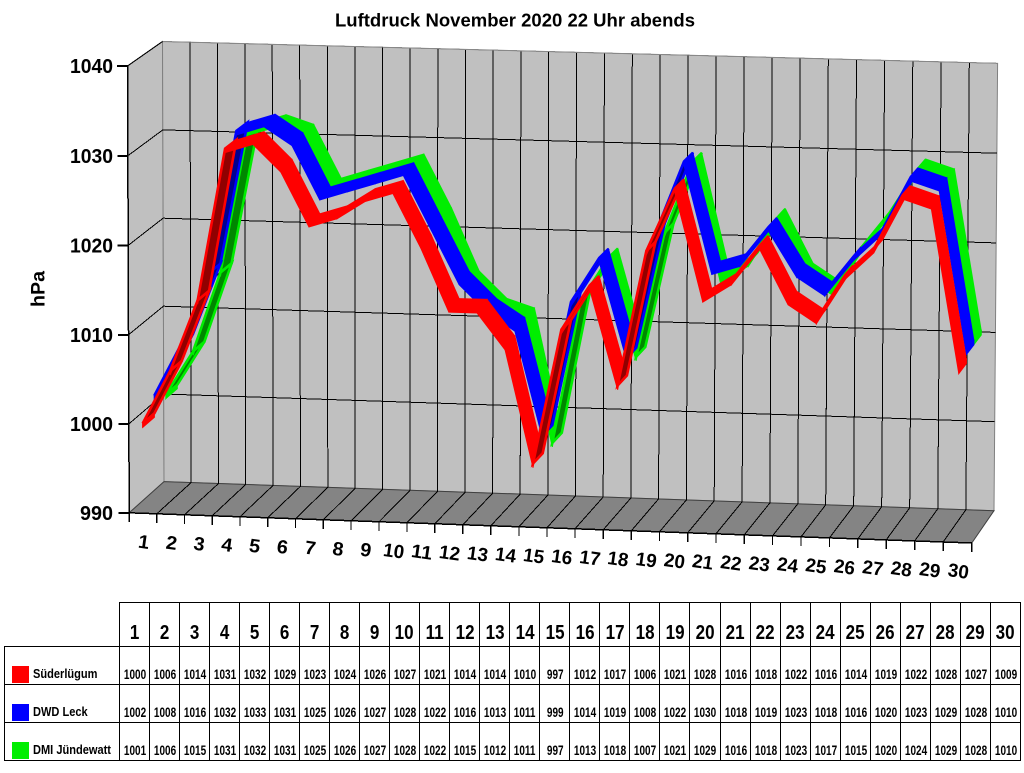 This screenshot has height=773, width=1024. Describe the element at coordinates (96, 514) in the screenshot. I see `svg-text: 990` at that location.